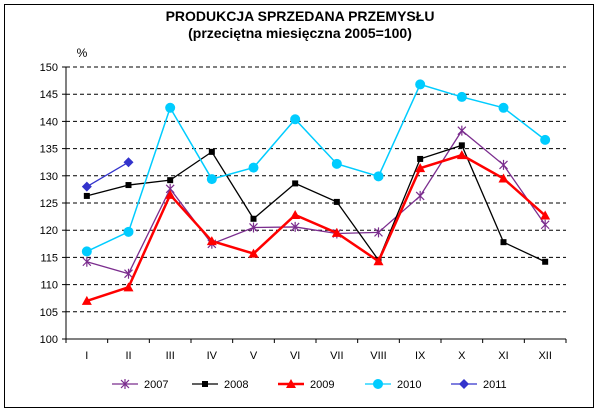  What do you see at coordinates (295, 356) in the screenshot?
I see `x-tick-label: VI` at bounding box center [295, 356].